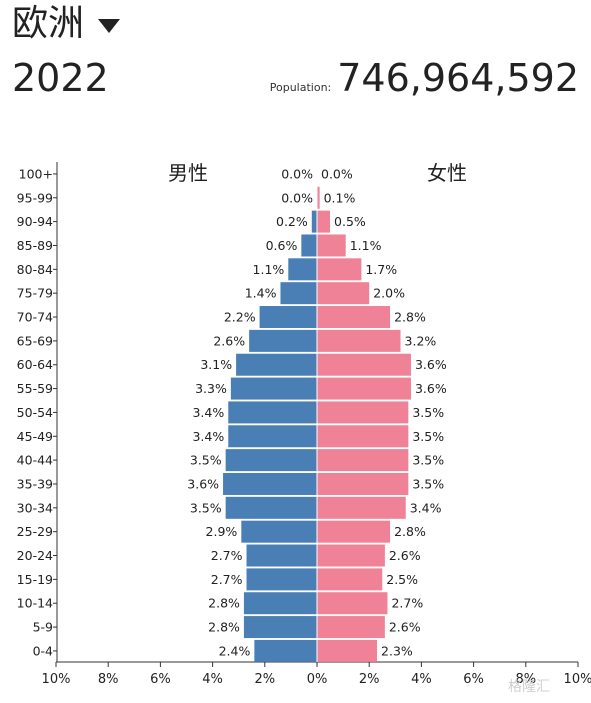 The width and height of the screenshot is (591, 703). I want to click on y-tick-label-25-29: 25-29, so click(35, 531).